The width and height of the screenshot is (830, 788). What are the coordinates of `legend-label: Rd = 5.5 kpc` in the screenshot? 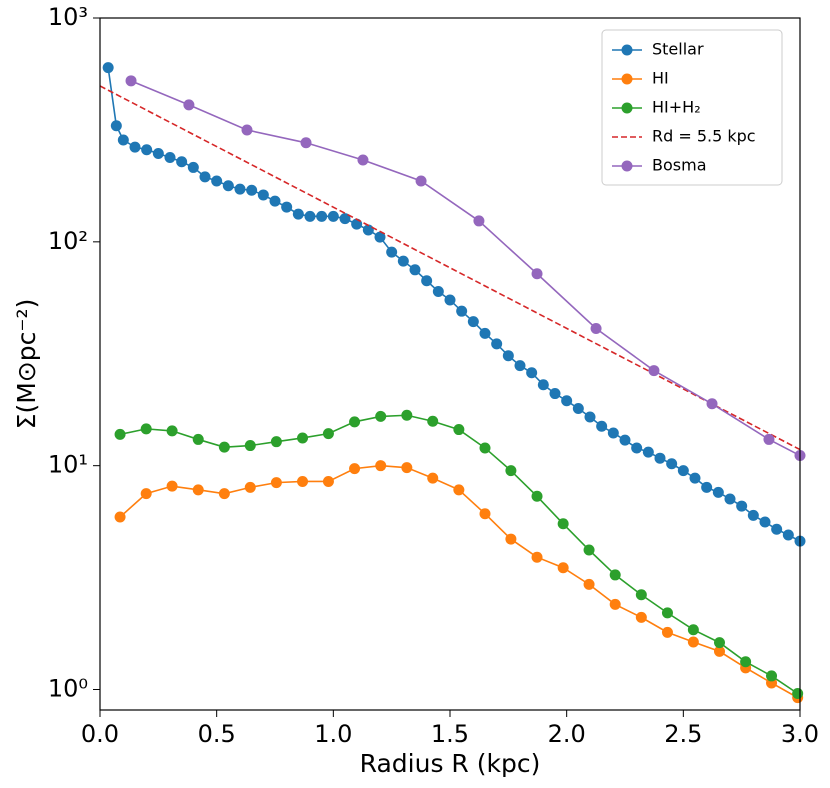 It's located at (704, 136).